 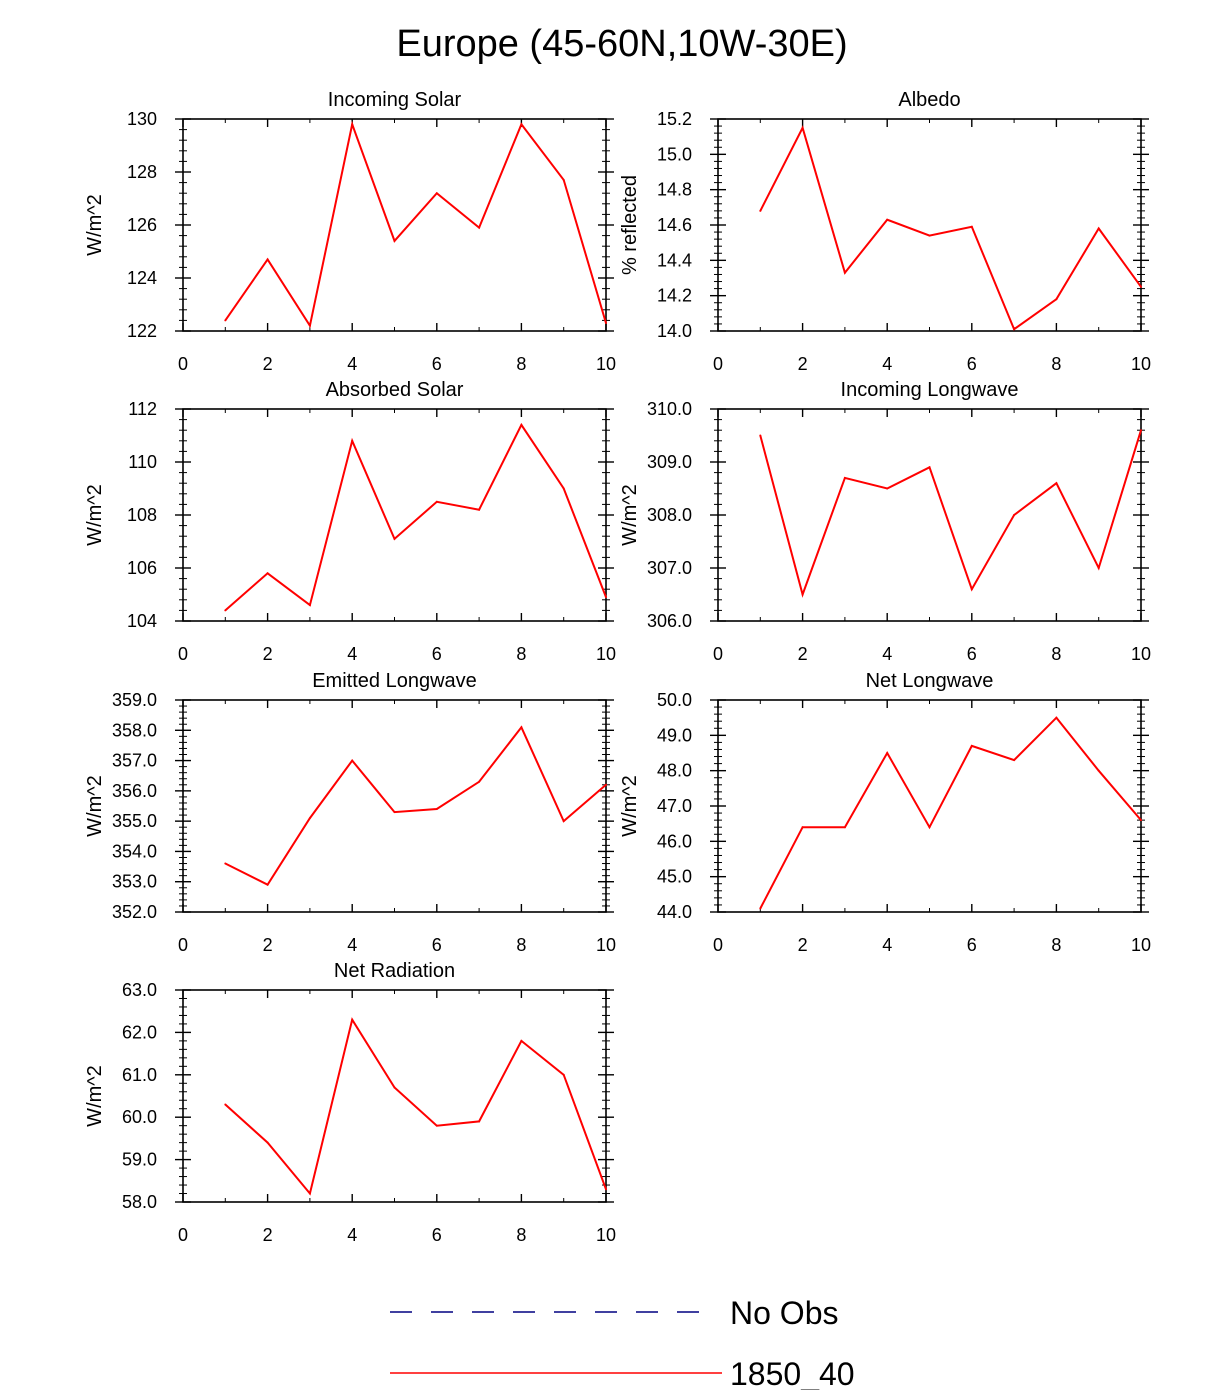 I want to click on y-tick-label: 354.0, so click(x=134, y=851).